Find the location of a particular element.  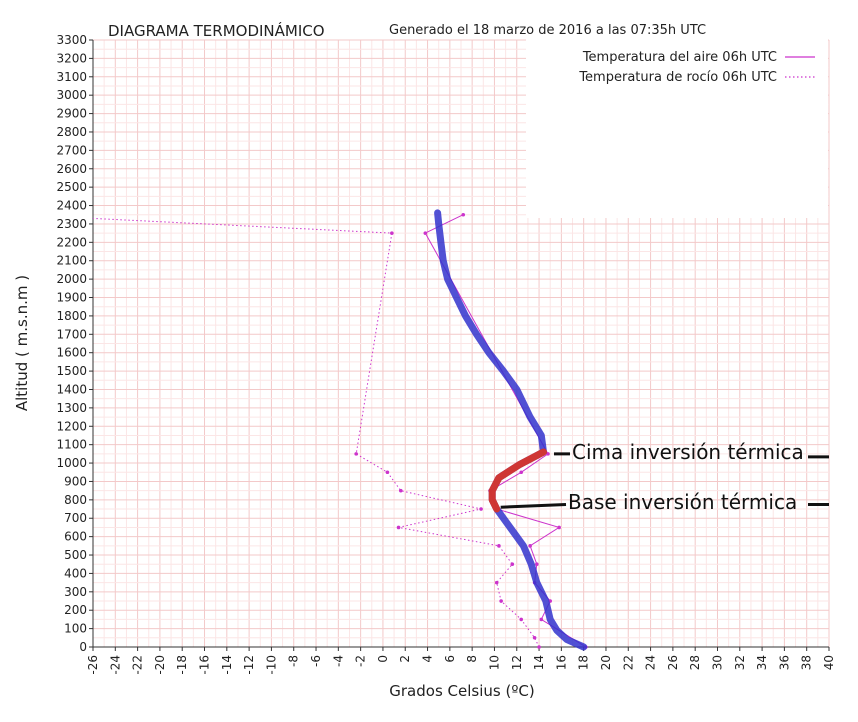

x-tick-label: 26 is located at coordinates (673, 662).